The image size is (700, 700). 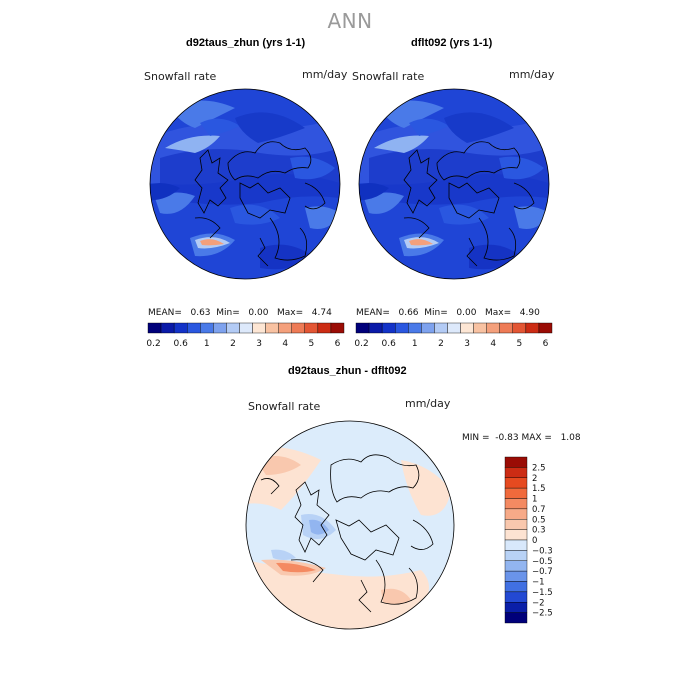 I want to click on panel-1-coastlines, so click(x=260, y=204).